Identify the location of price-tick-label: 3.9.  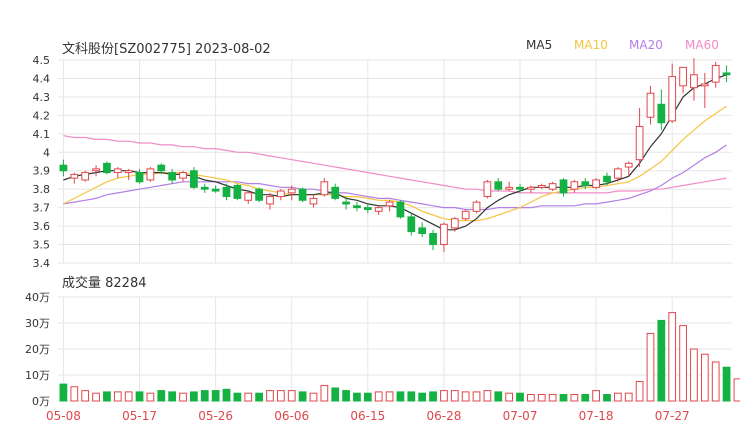
(42, 171).